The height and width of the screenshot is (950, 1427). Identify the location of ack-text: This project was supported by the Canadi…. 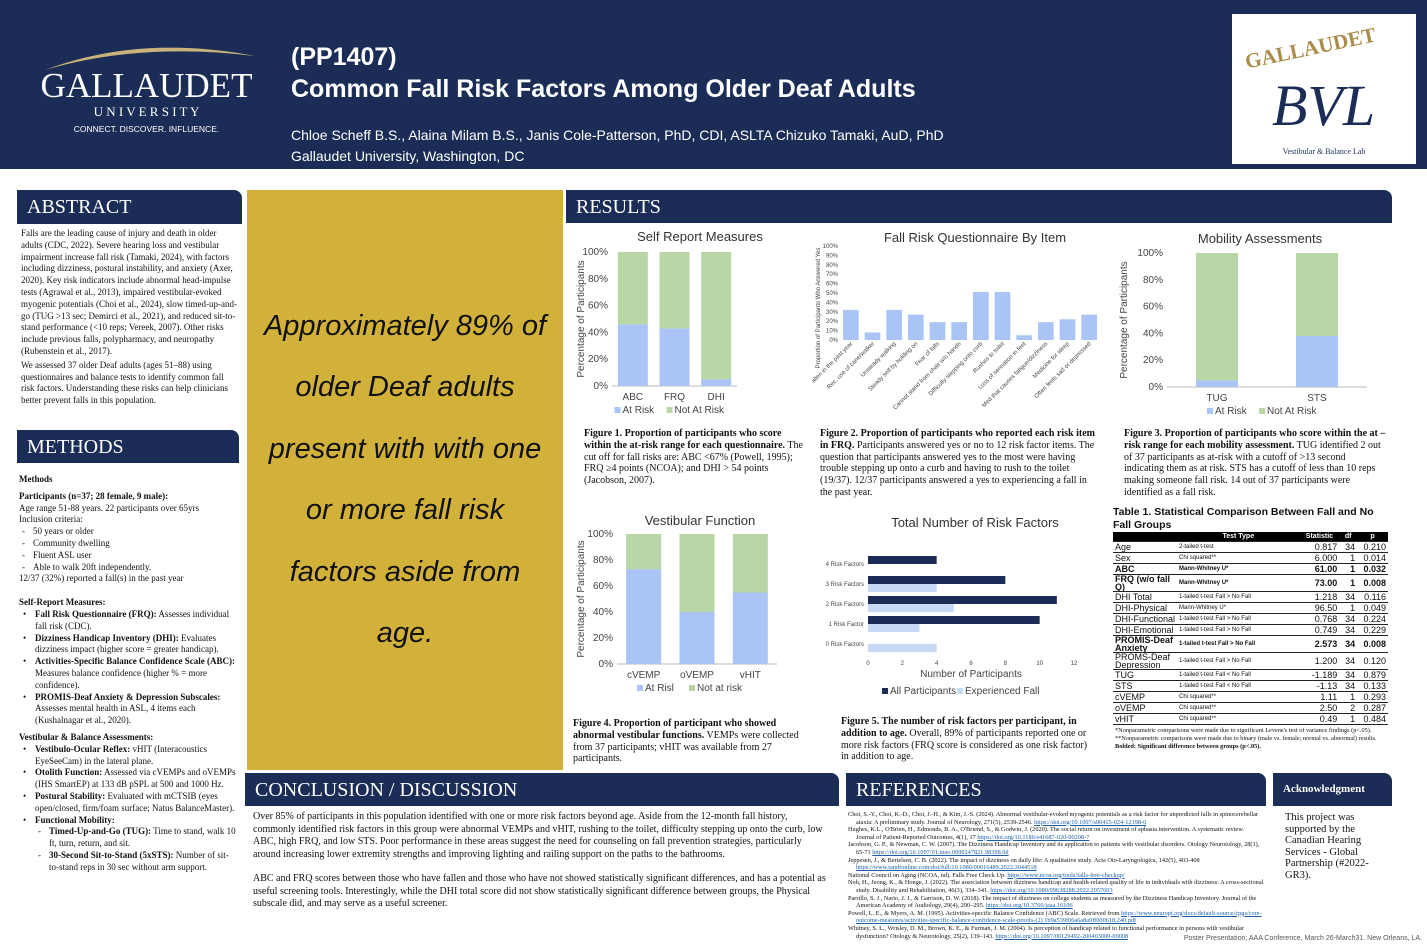
(1327, 846).